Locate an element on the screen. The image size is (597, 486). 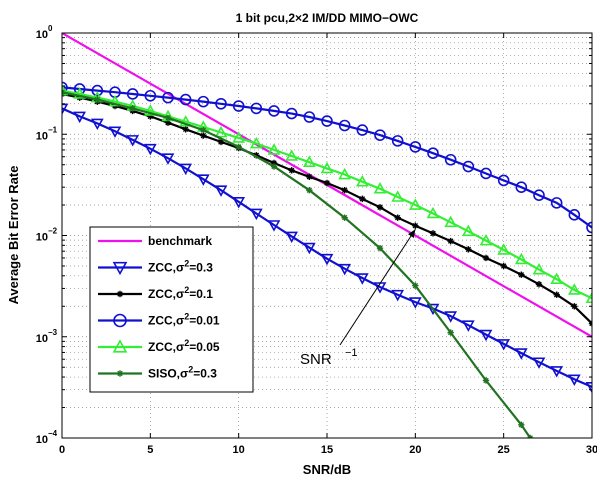
legend-label: benchmark is located at coordinates (180, 241).